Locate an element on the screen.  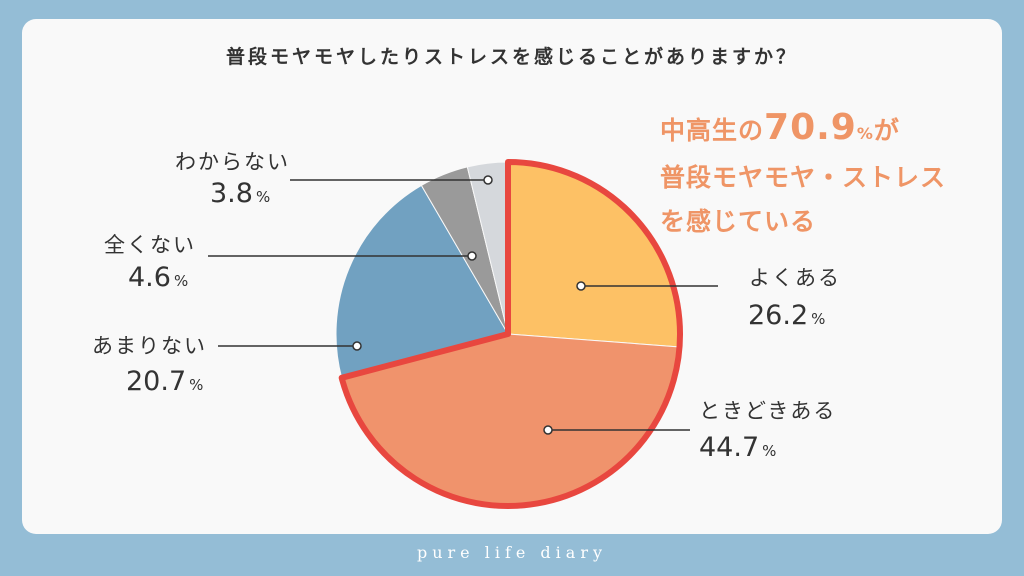
highlight-text: 中高生の70.9%が 普段モヤモヤ・ストレス を感じている is located at coordinates (803, 175).